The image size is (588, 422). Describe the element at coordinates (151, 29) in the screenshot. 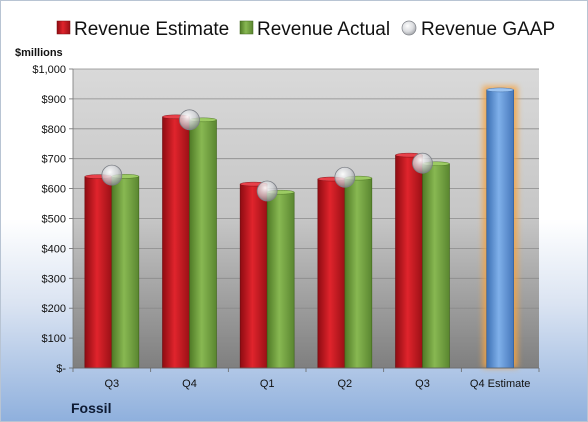

I see `legend-label-estimate: Revenue Estimate` at that location.